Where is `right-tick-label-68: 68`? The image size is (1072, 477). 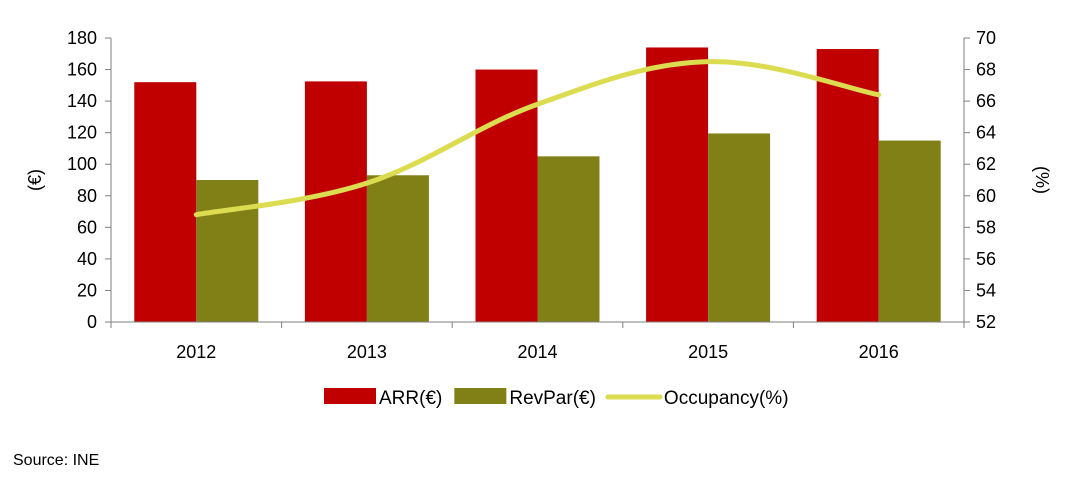
right-tick-label-68: 68 is located at coordinates (986, 70).